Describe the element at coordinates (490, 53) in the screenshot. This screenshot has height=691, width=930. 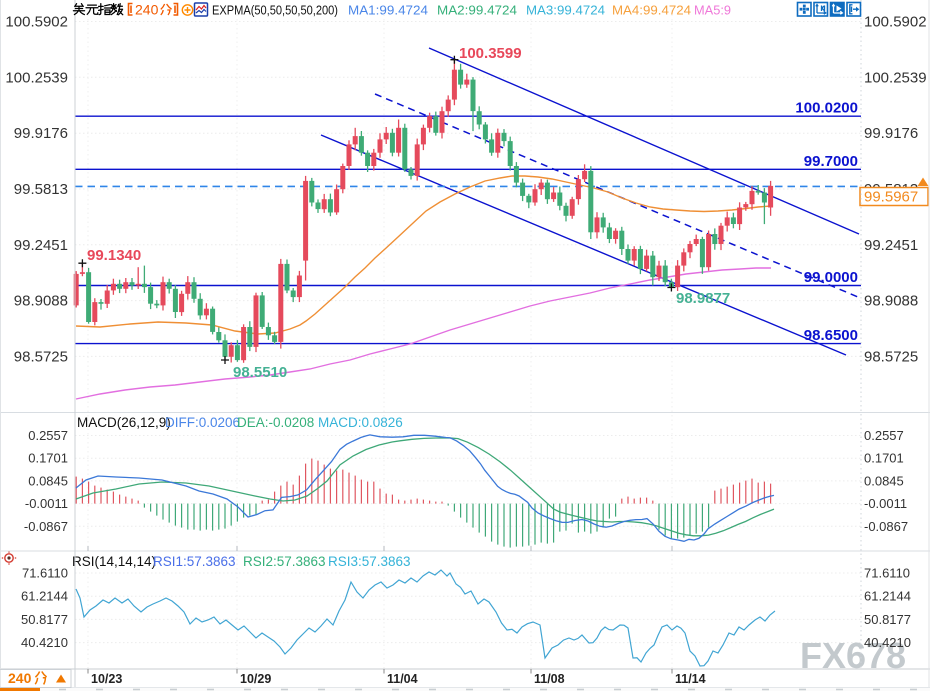
I see `svg-text: 100.3599` at that location.